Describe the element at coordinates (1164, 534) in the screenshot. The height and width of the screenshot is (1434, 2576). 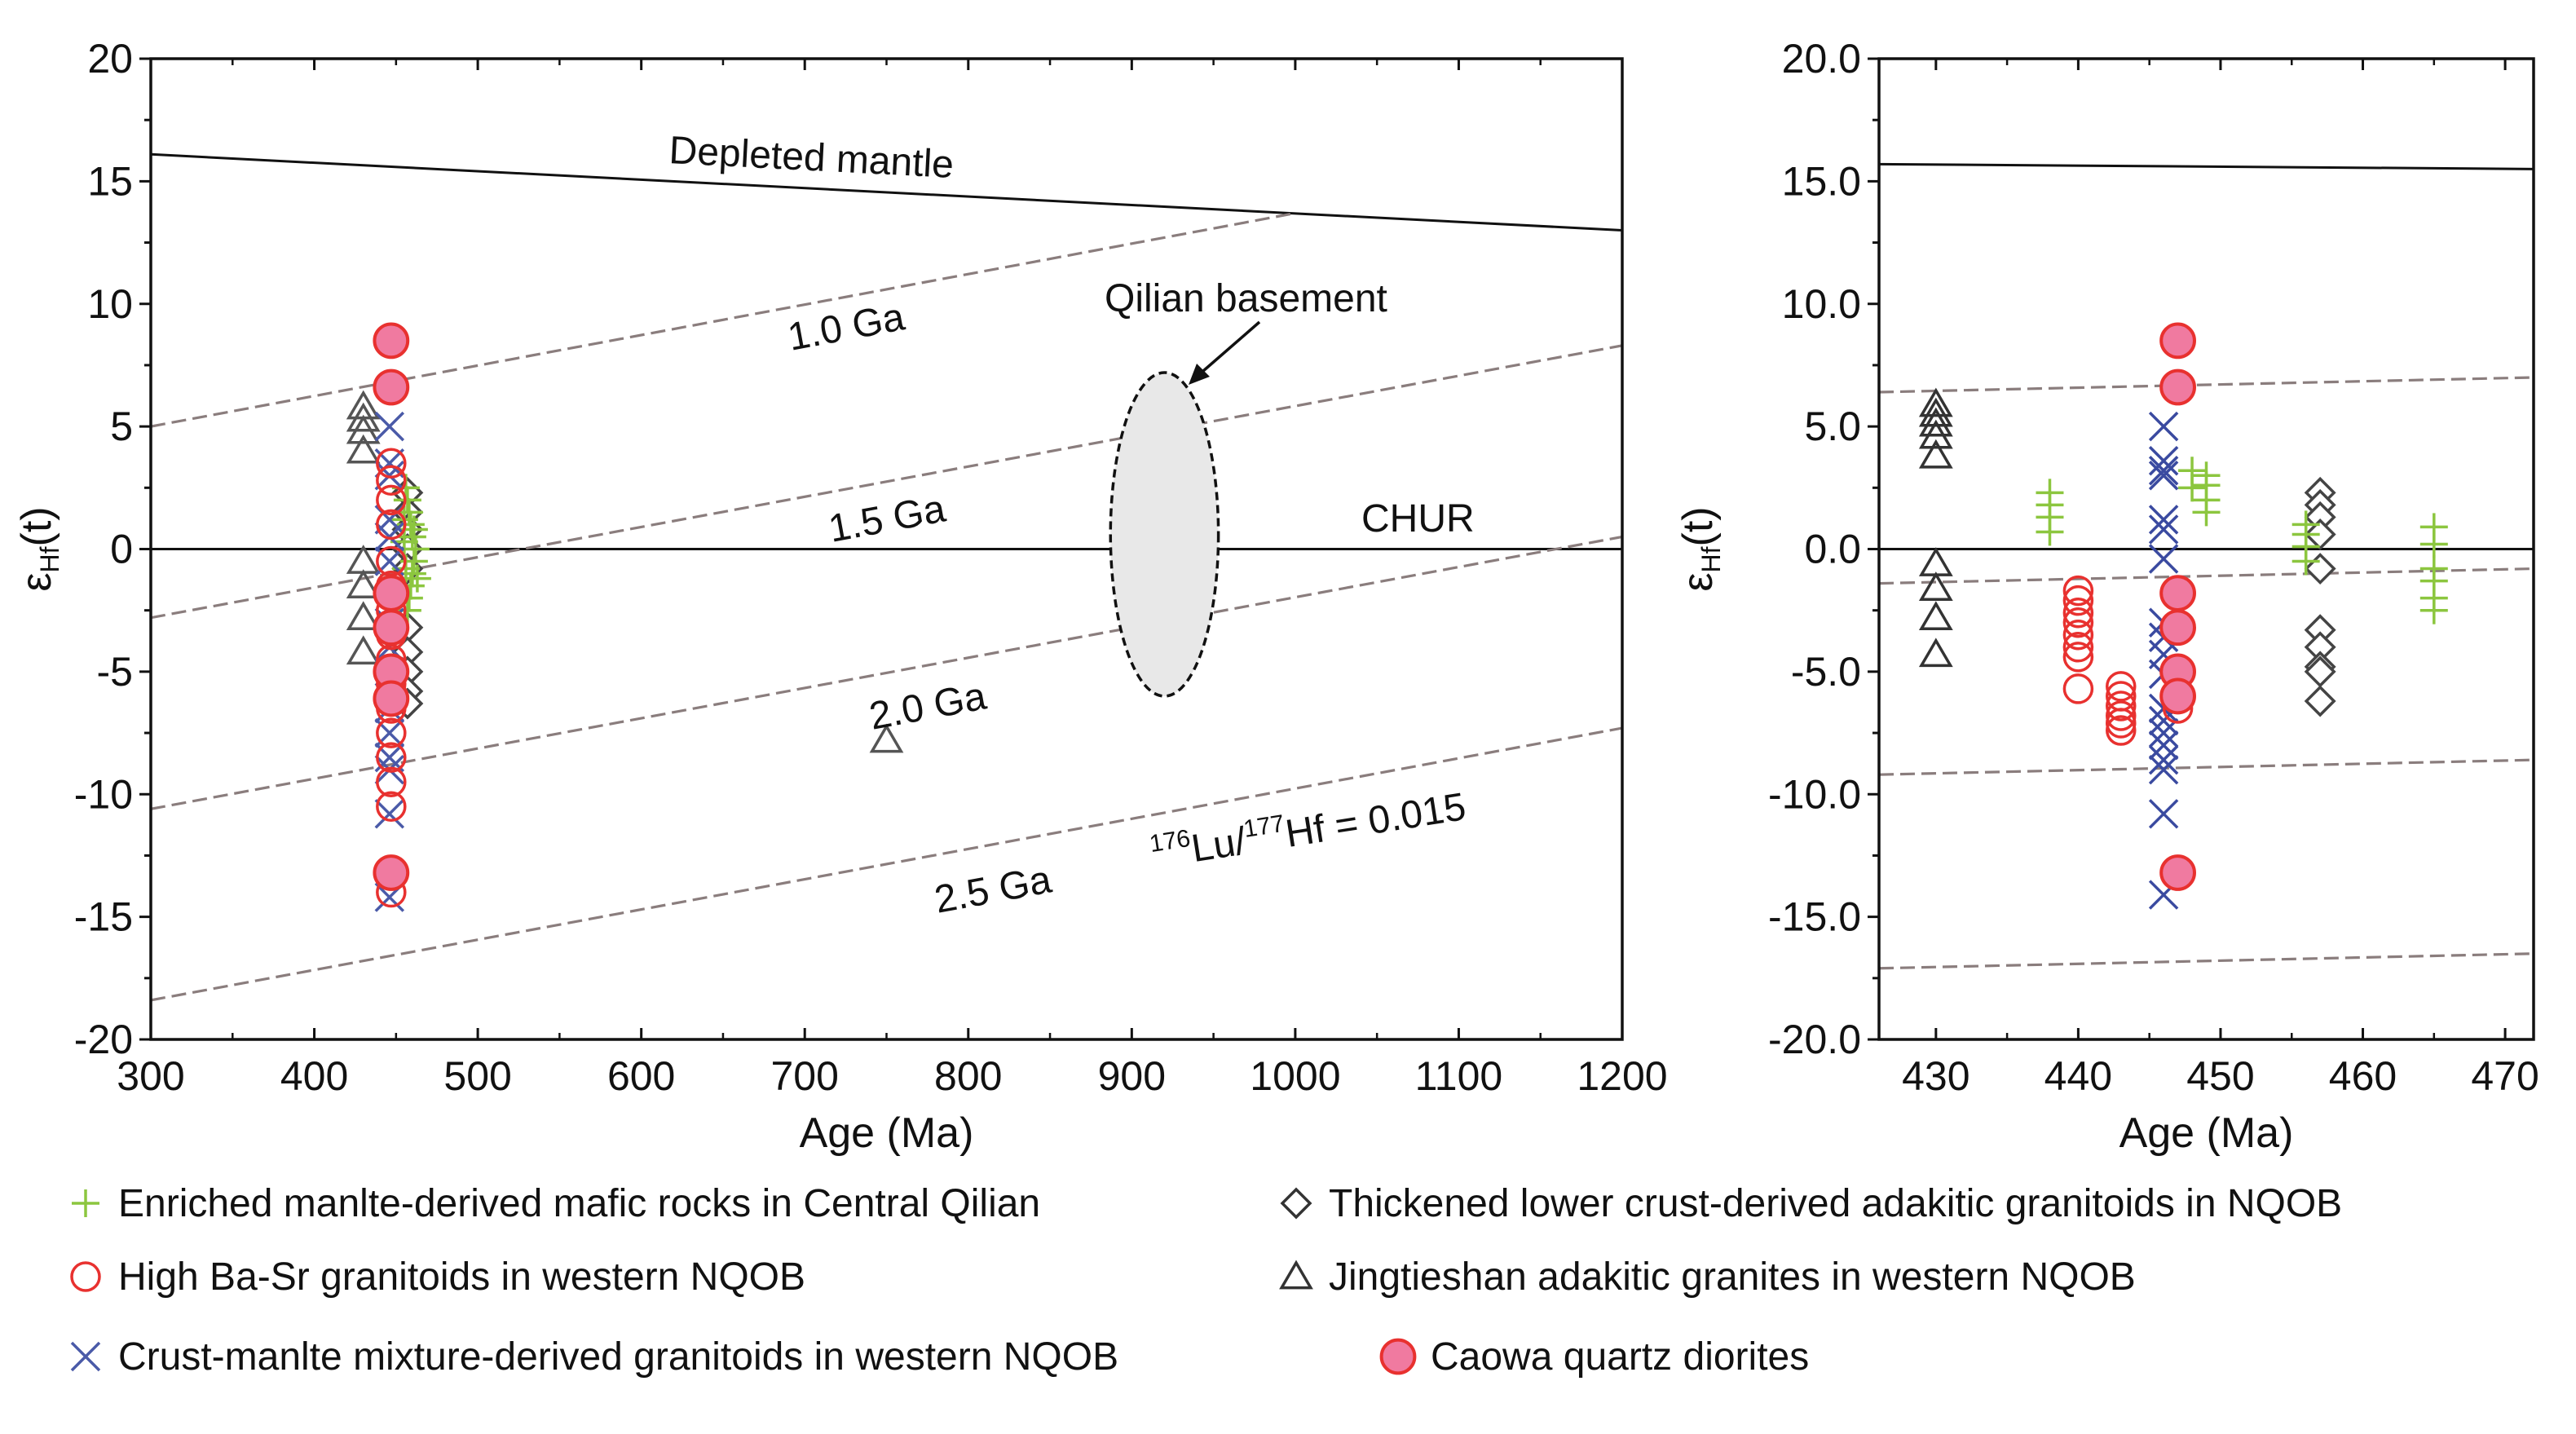
I see `qilian-basement-ellipse` at that location.